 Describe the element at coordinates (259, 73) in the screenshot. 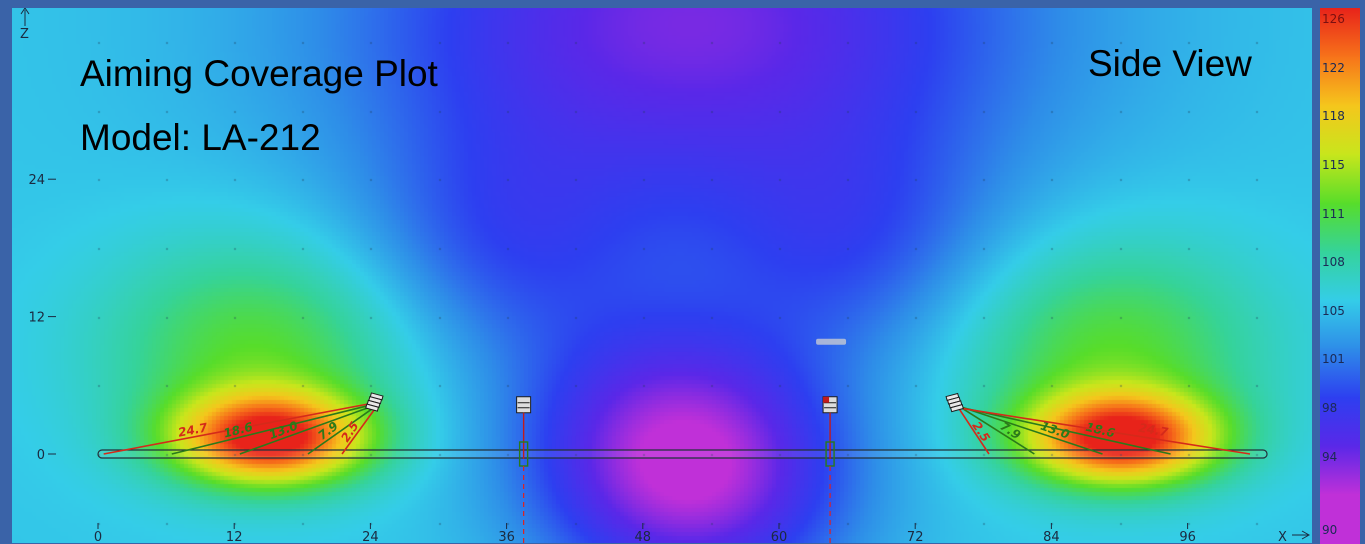

I see `chart-title: Aiming Coverage Plot` at that location.